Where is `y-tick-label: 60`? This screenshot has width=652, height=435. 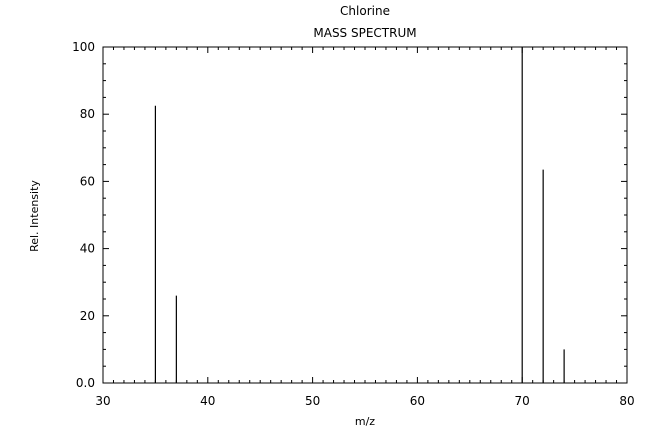
y-tick-label: 60 is located at coordinates (87, 181).